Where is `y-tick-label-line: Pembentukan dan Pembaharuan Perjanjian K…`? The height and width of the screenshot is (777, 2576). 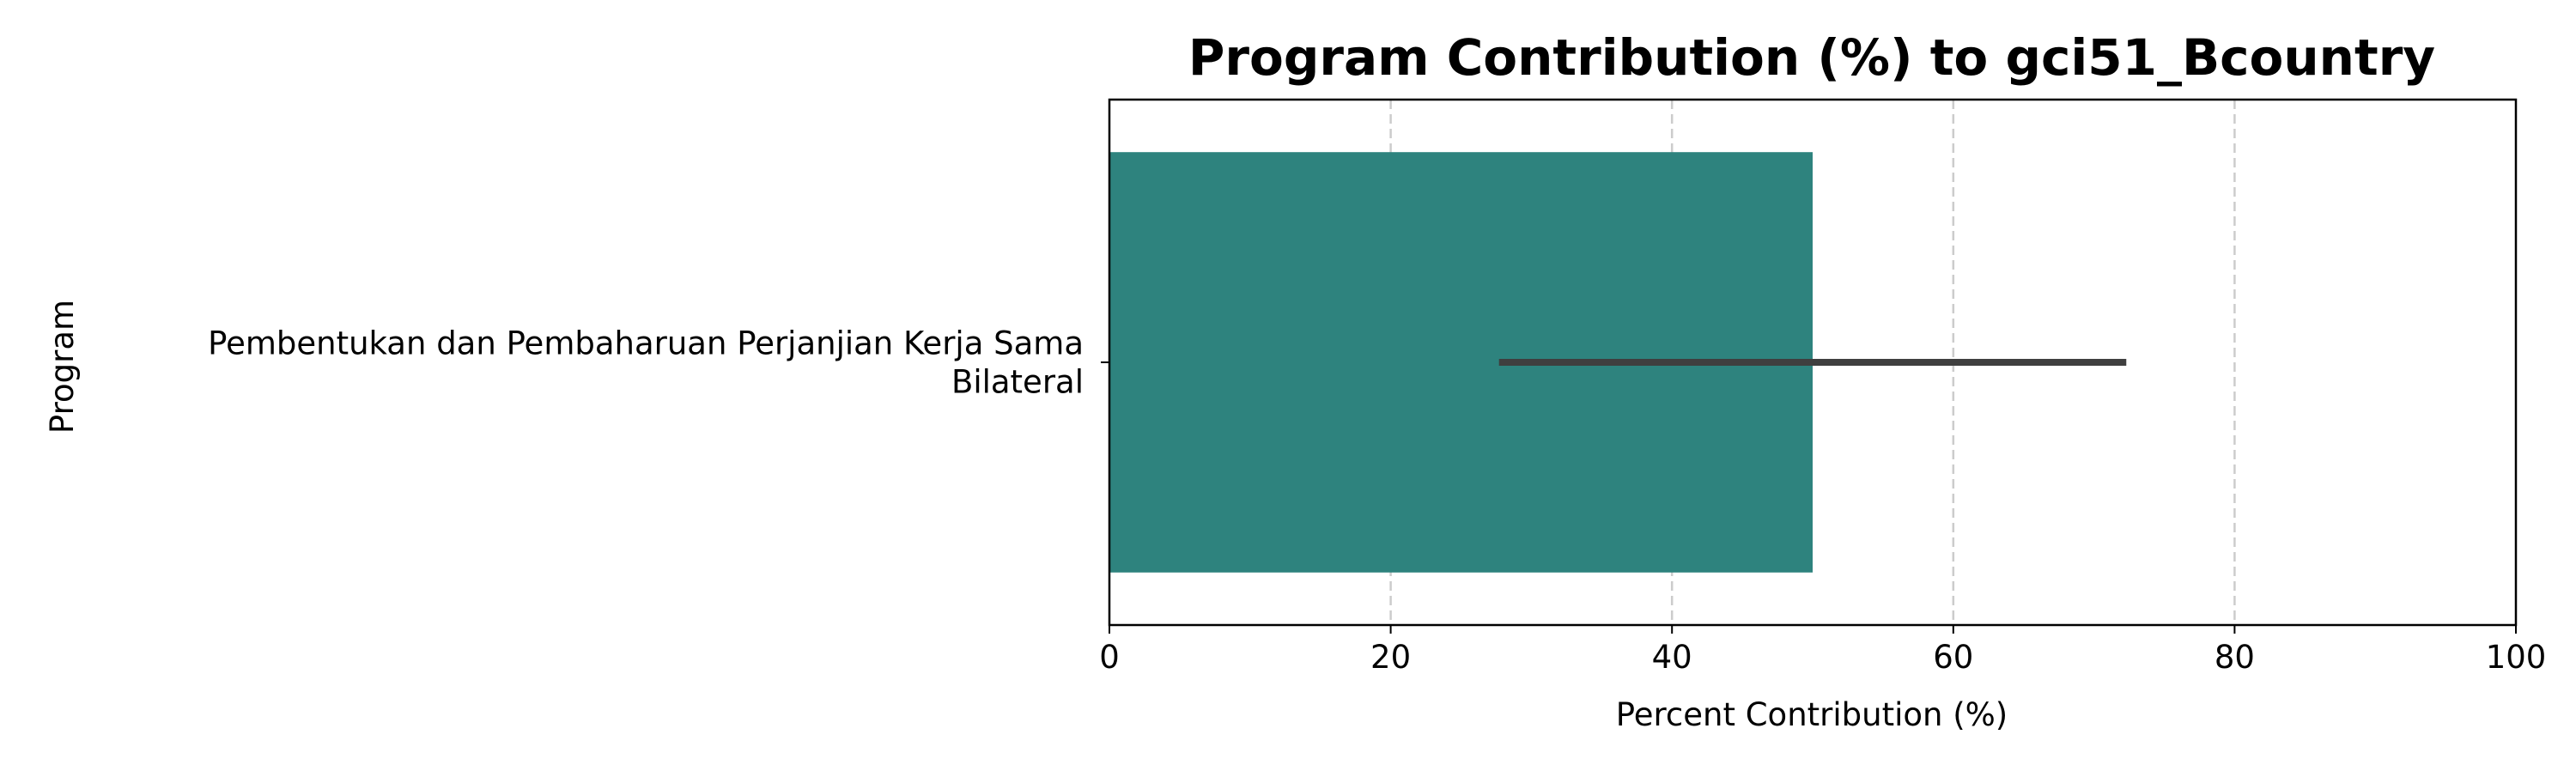 y-tick-label-line: Pembentukan dan Pembaharuan Perjanjian K… is located at coordinates (646, 343).